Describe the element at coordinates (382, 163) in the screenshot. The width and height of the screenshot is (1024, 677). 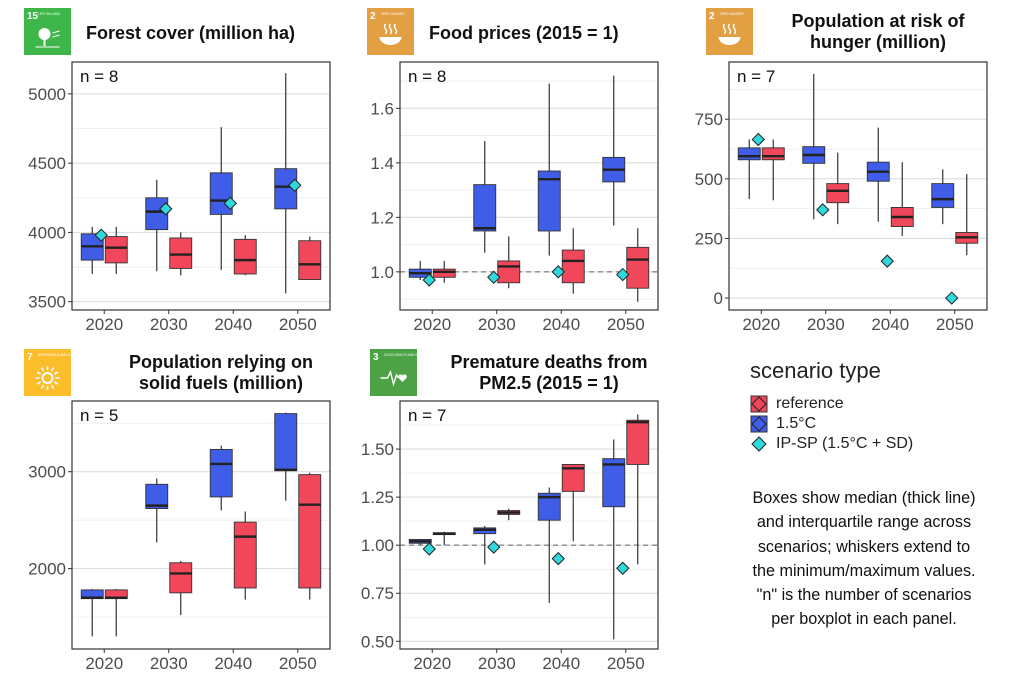
I see `y-tick-label: 1.4` at that location.